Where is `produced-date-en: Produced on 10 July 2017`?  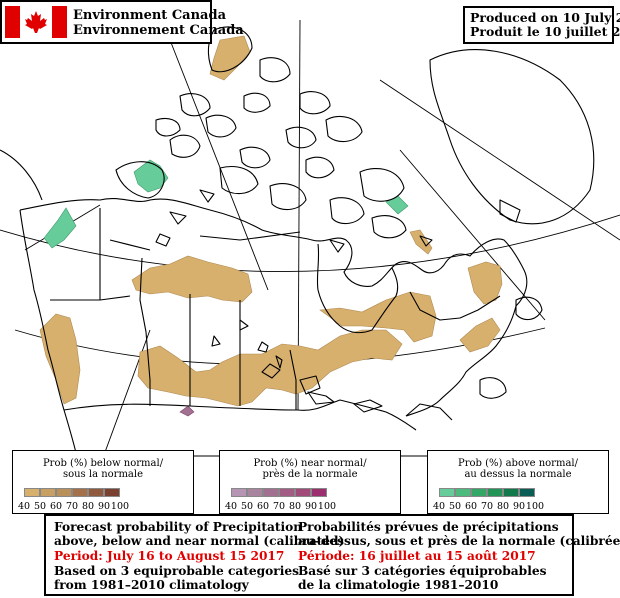 produced-date-en: Produced on 10 July 2017 is located at coordinates (545, 17).